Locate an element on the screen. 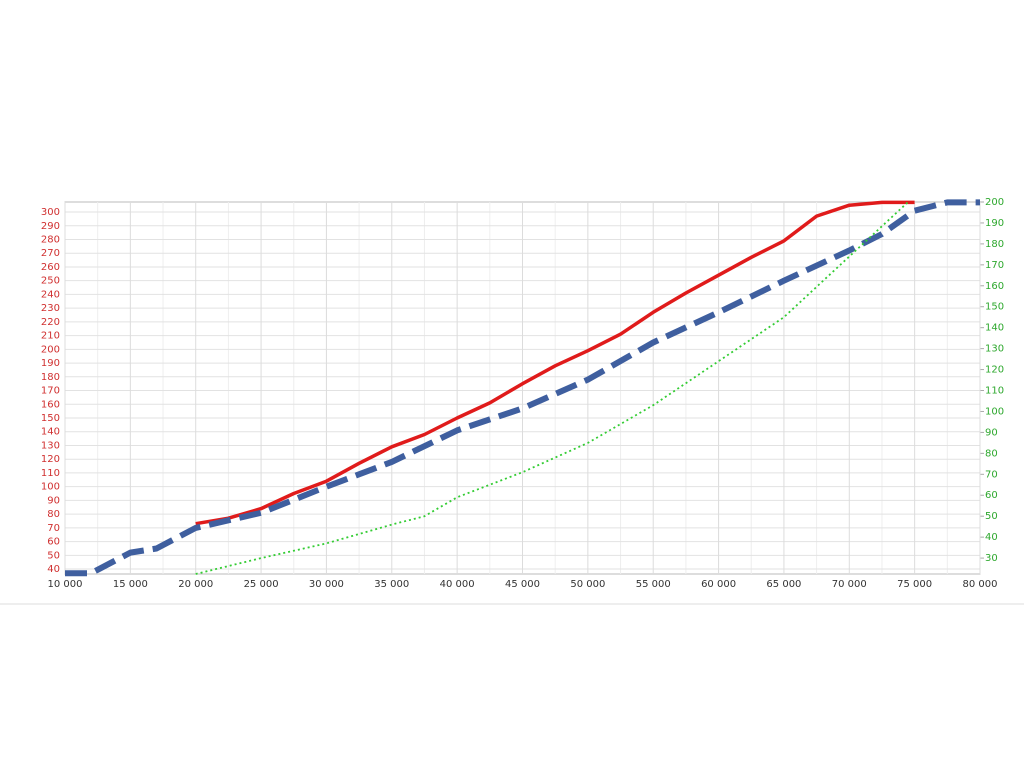  y-tick-label: 130 is located at coordinates (50, 445).